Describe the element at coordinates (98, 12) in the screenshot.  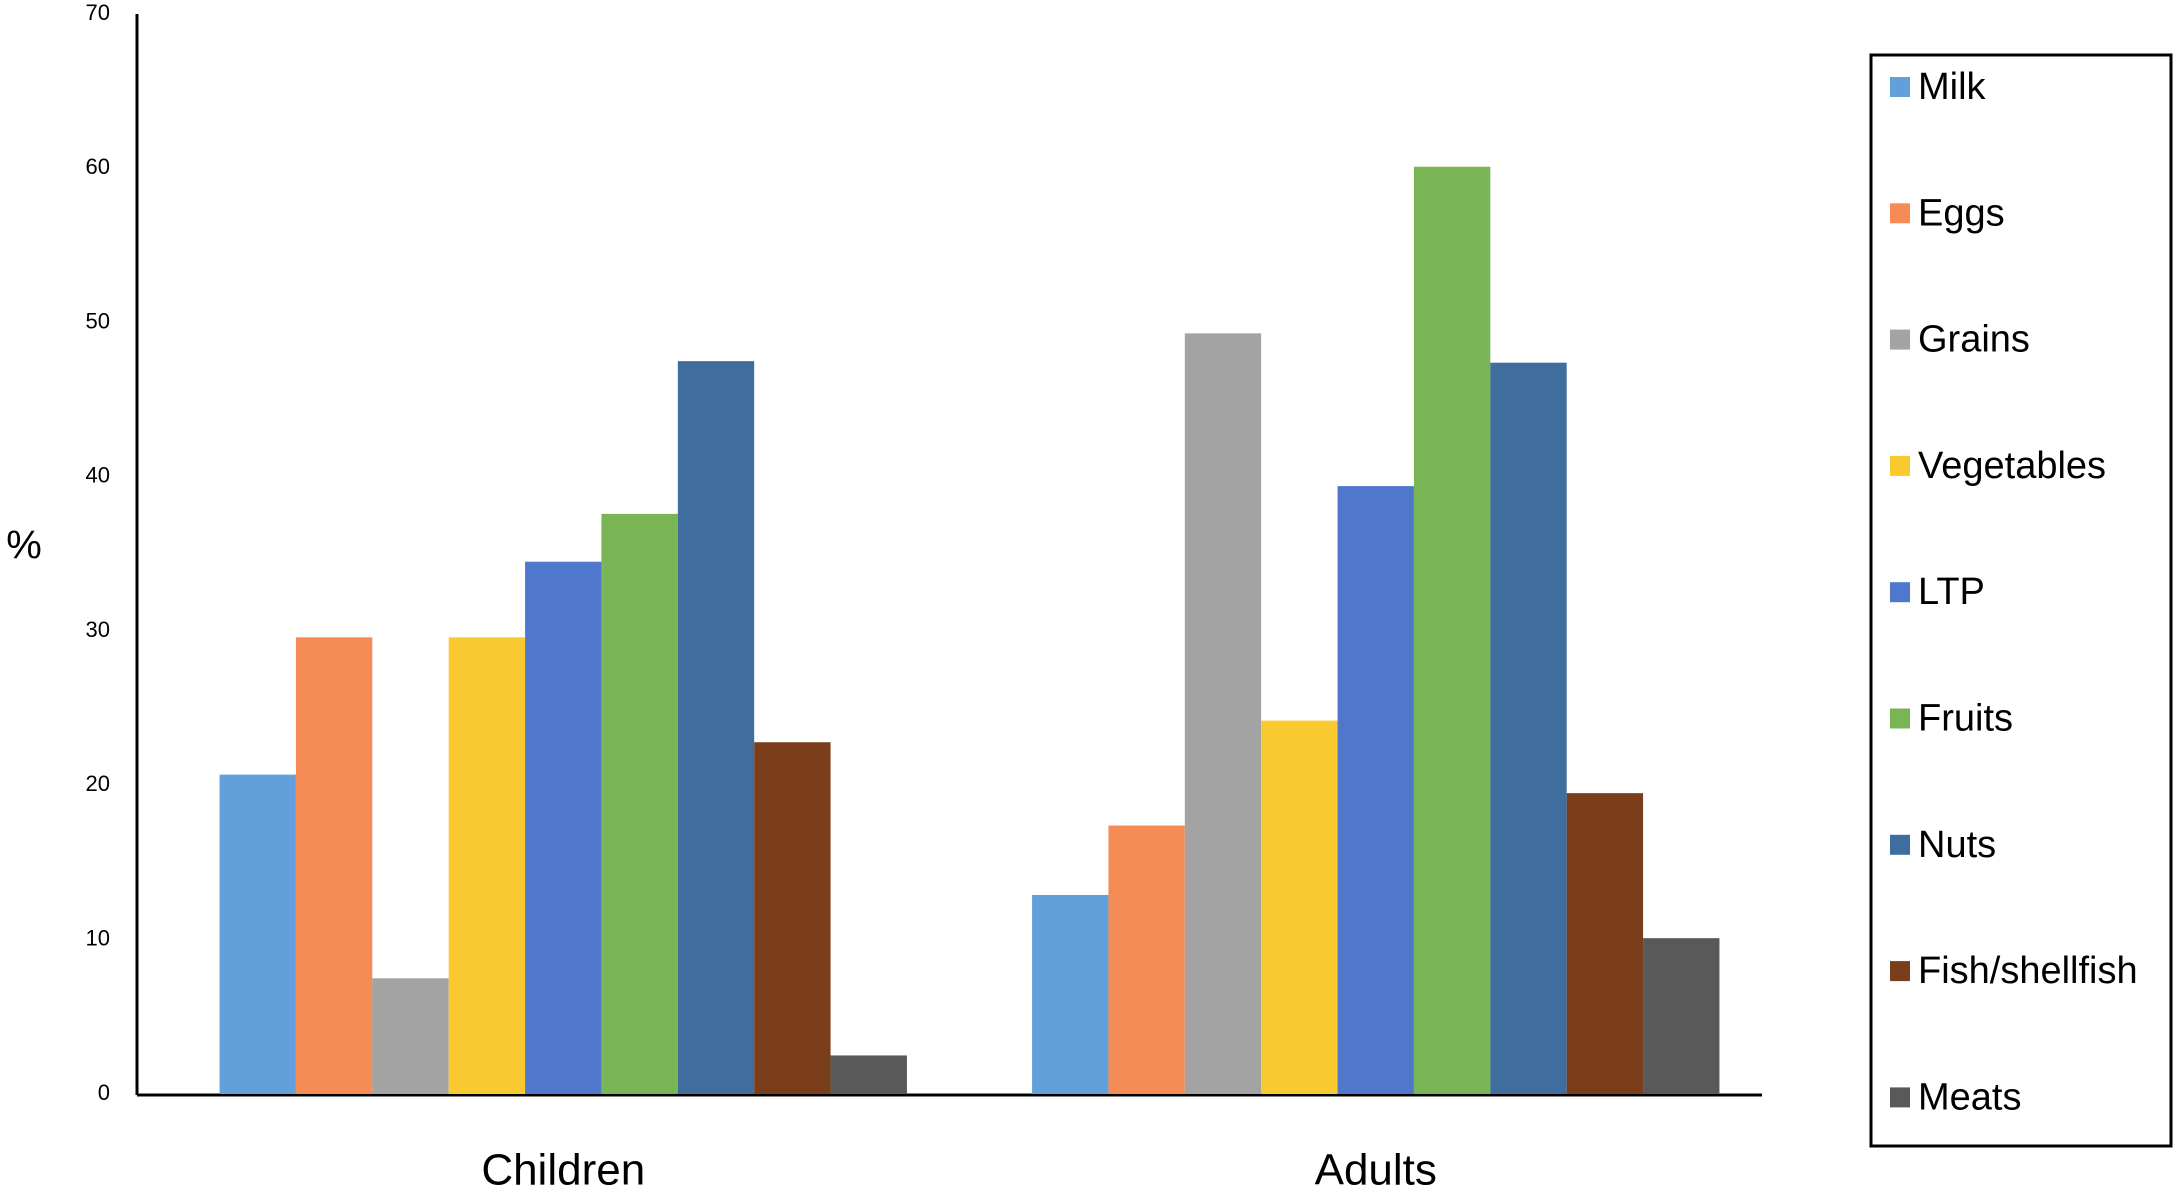
I see `y-tick-label: 70` at that location.